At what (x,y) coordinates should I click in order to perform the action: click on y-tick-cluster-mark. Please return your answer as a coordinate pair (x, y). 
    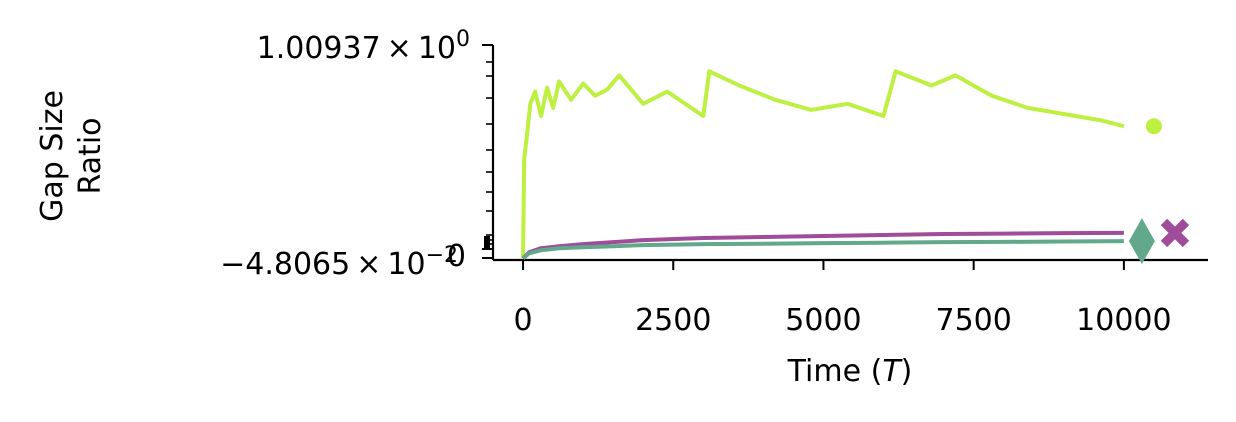
    Looking at the image, I should click on (487, 243).